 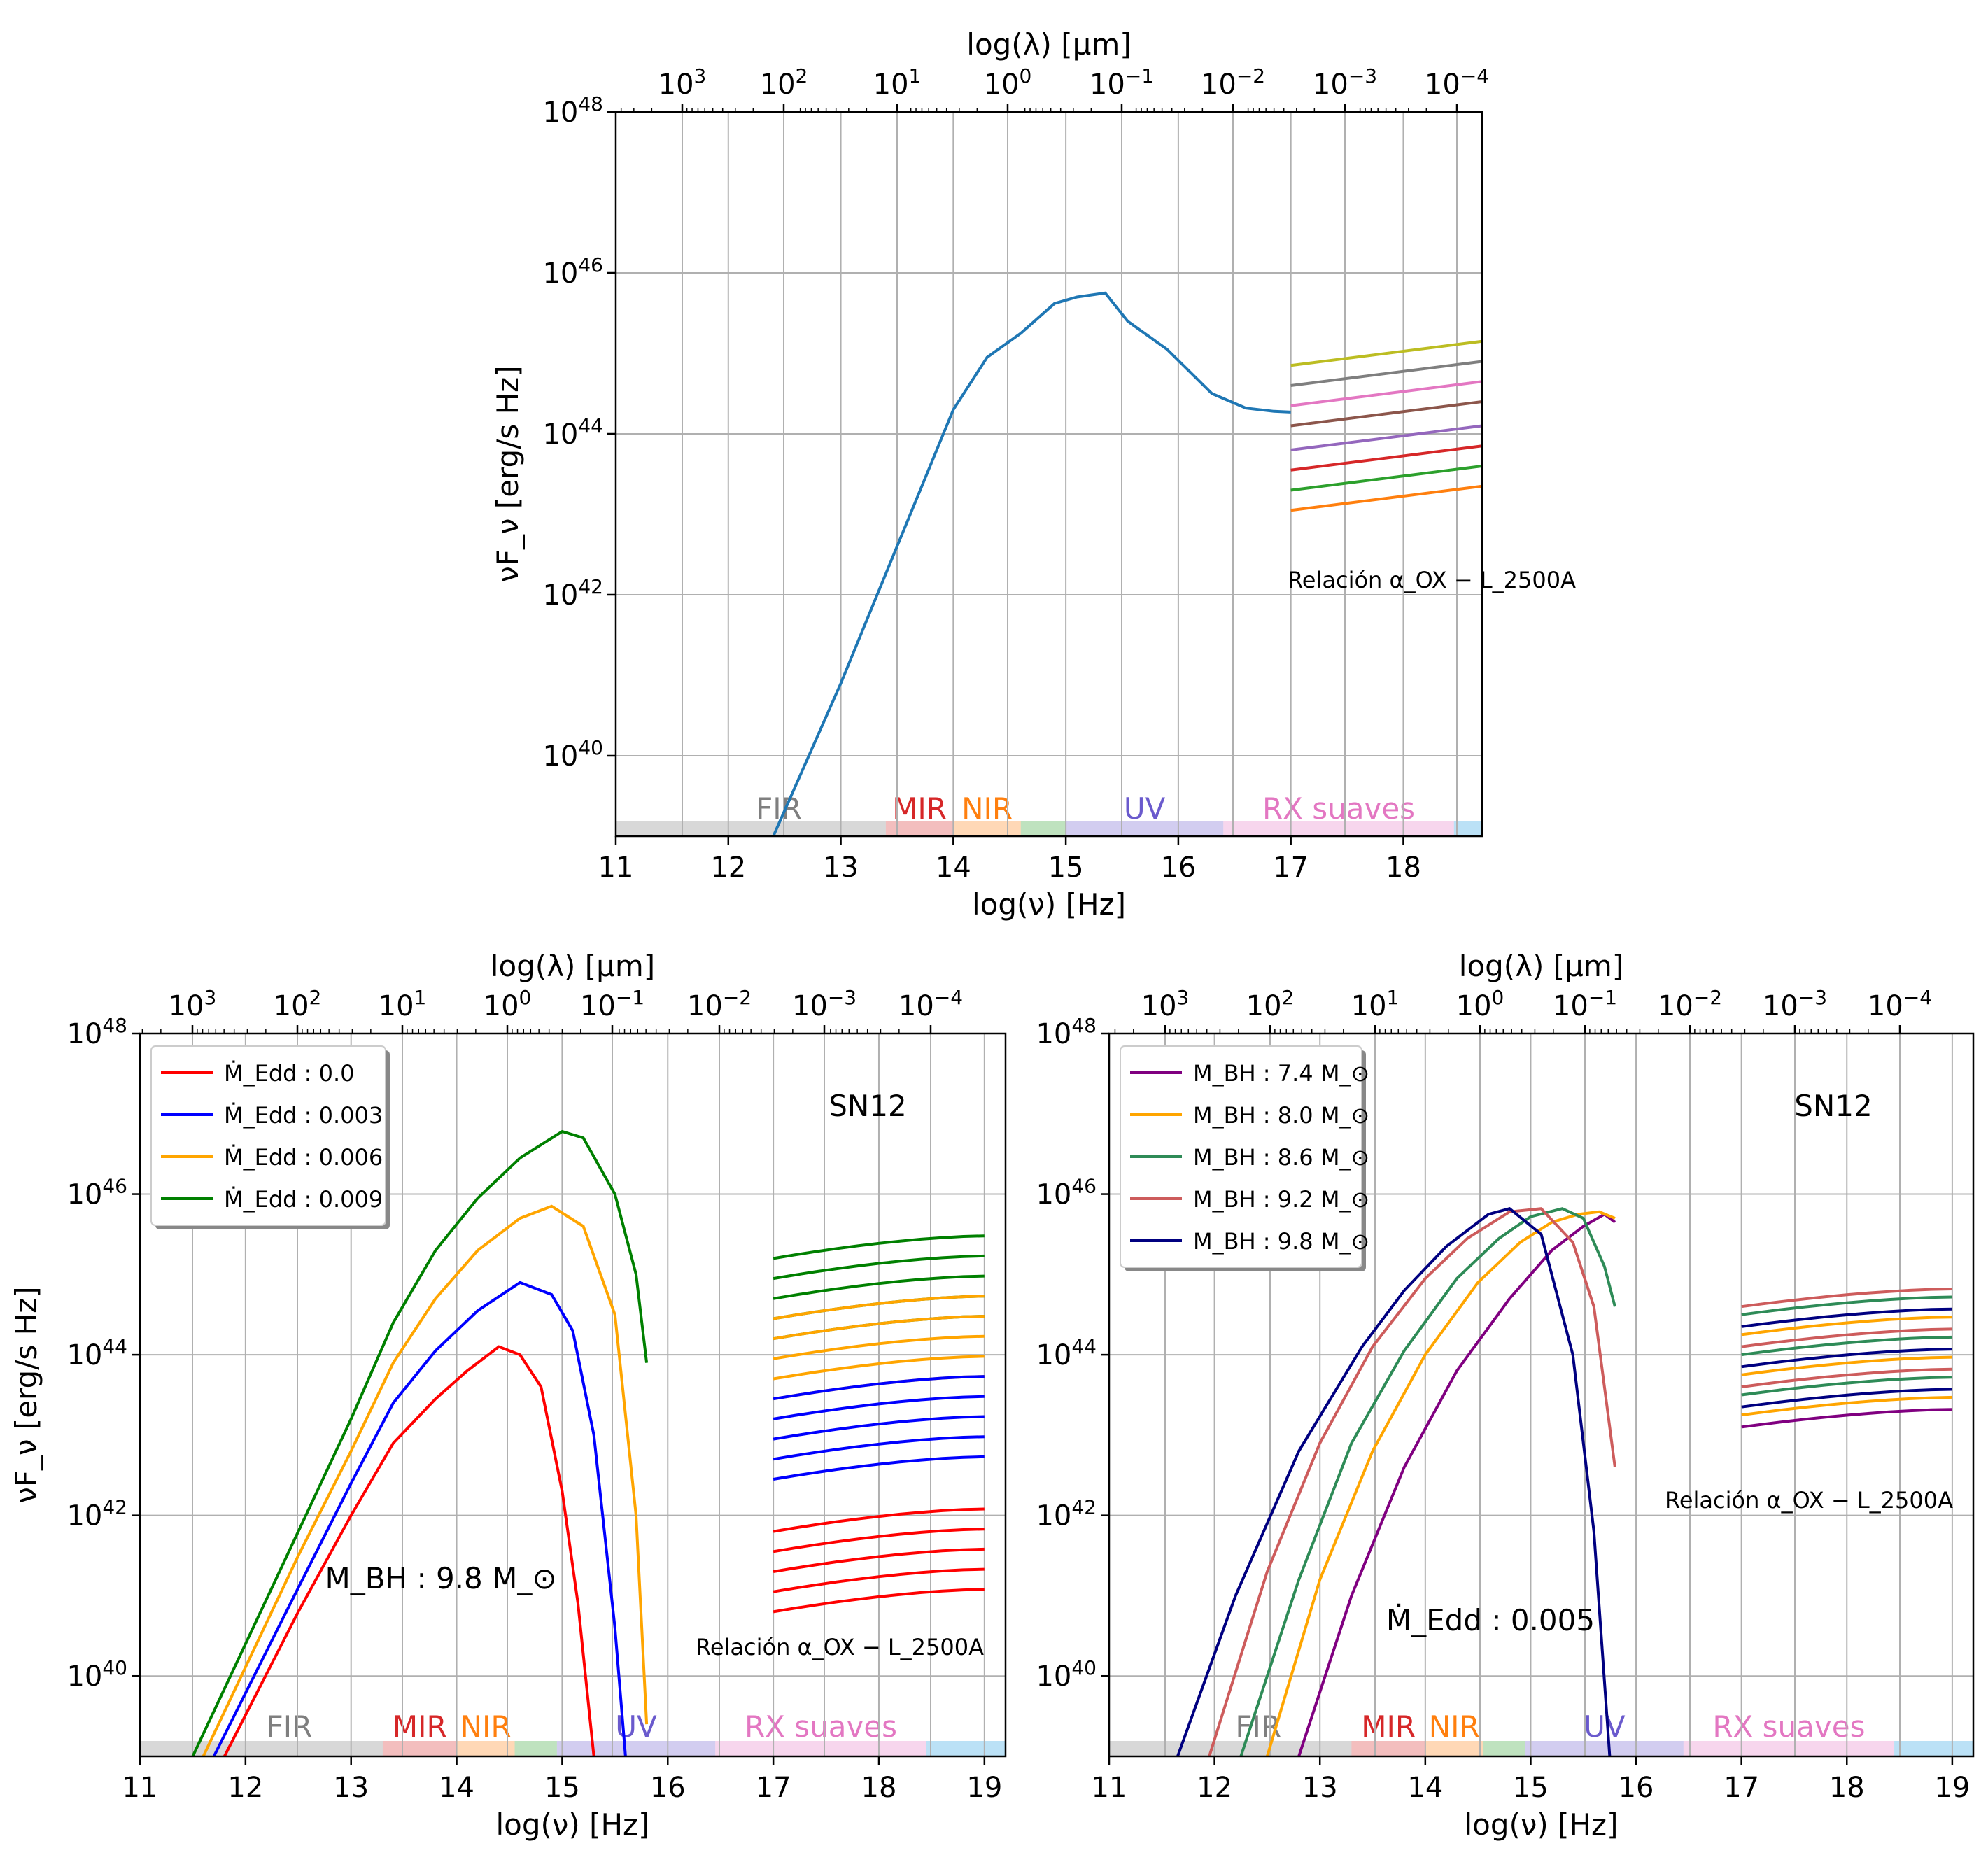 What do you see at coordinates (573, 966) in the screenshot?
I see `top-axis-label: log(λ) [μm]` at bounding box center [573, 966].